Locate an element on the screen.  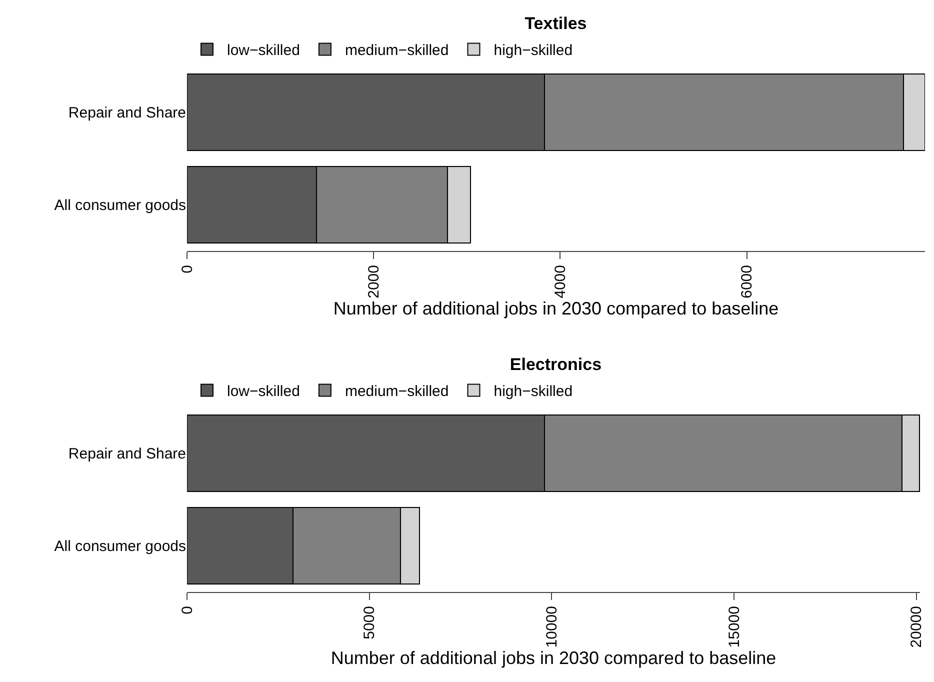
chart-title: Textiles is located at coordinates (555, 23).